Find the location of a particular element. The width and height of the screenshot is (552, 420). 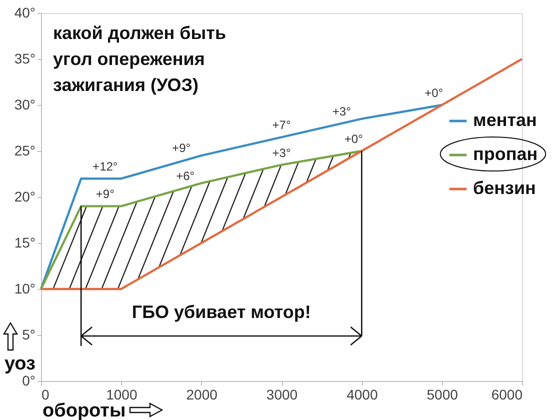

y-tick-label: 0° is located at coordinates (29, 380).